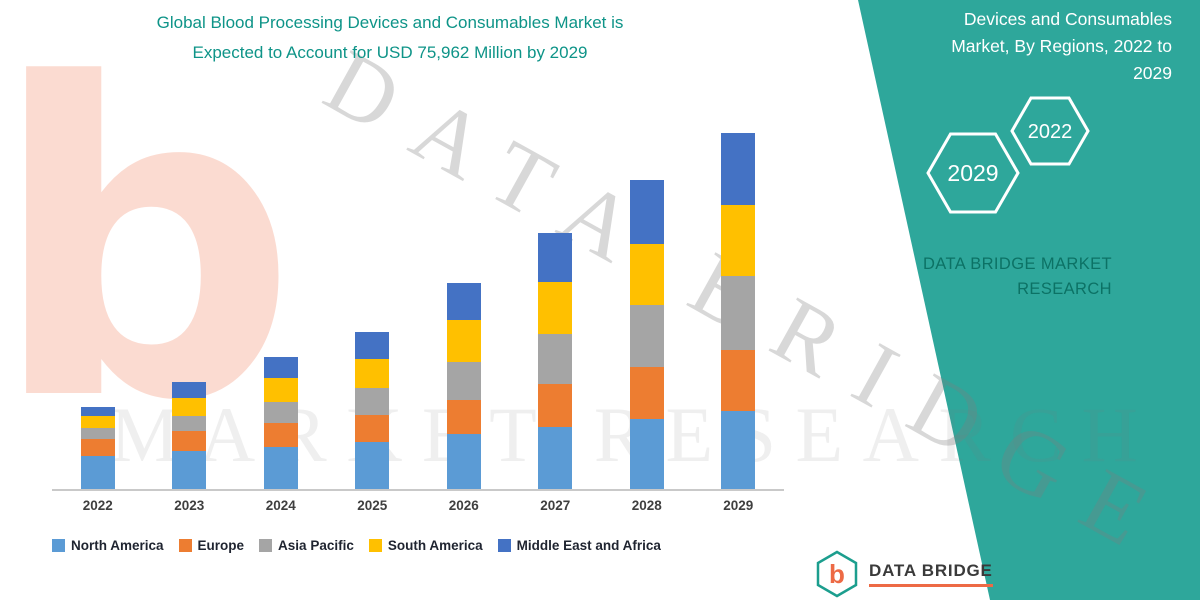 The height and width of the screenshot is (600, 1200). I want to click on bar-stack-2029, so click(738, 310).